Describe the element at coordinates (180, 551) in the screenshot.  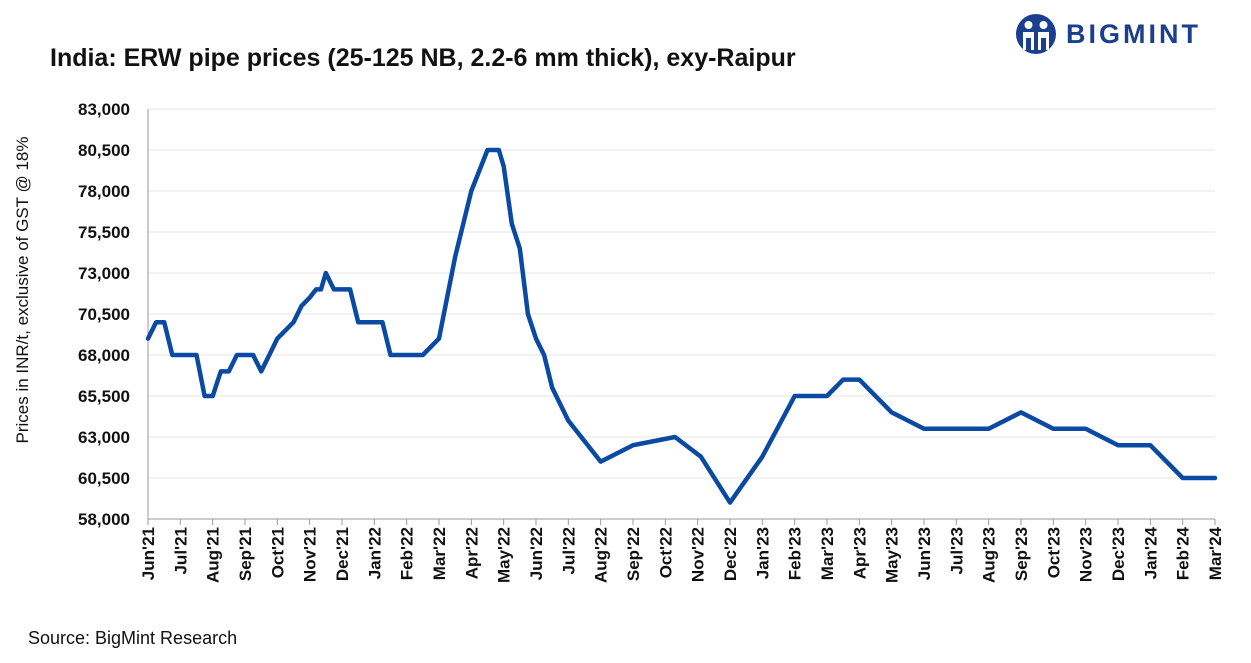
I see `x-tick-label: Jul'21` at that location.